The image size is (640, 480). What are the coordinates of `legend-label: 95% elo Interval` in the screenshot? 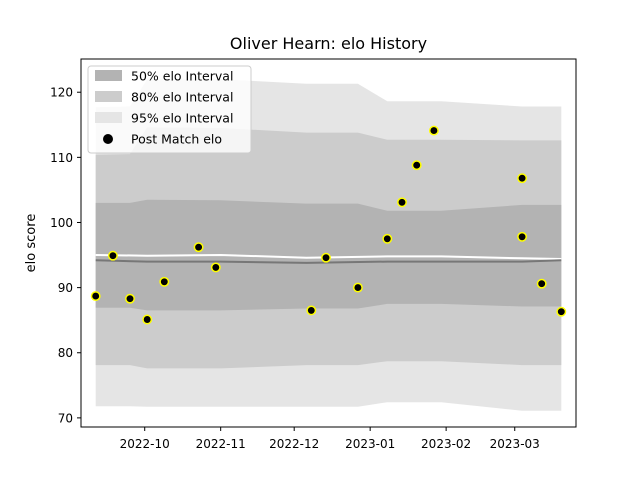 It's located at (182, 118).